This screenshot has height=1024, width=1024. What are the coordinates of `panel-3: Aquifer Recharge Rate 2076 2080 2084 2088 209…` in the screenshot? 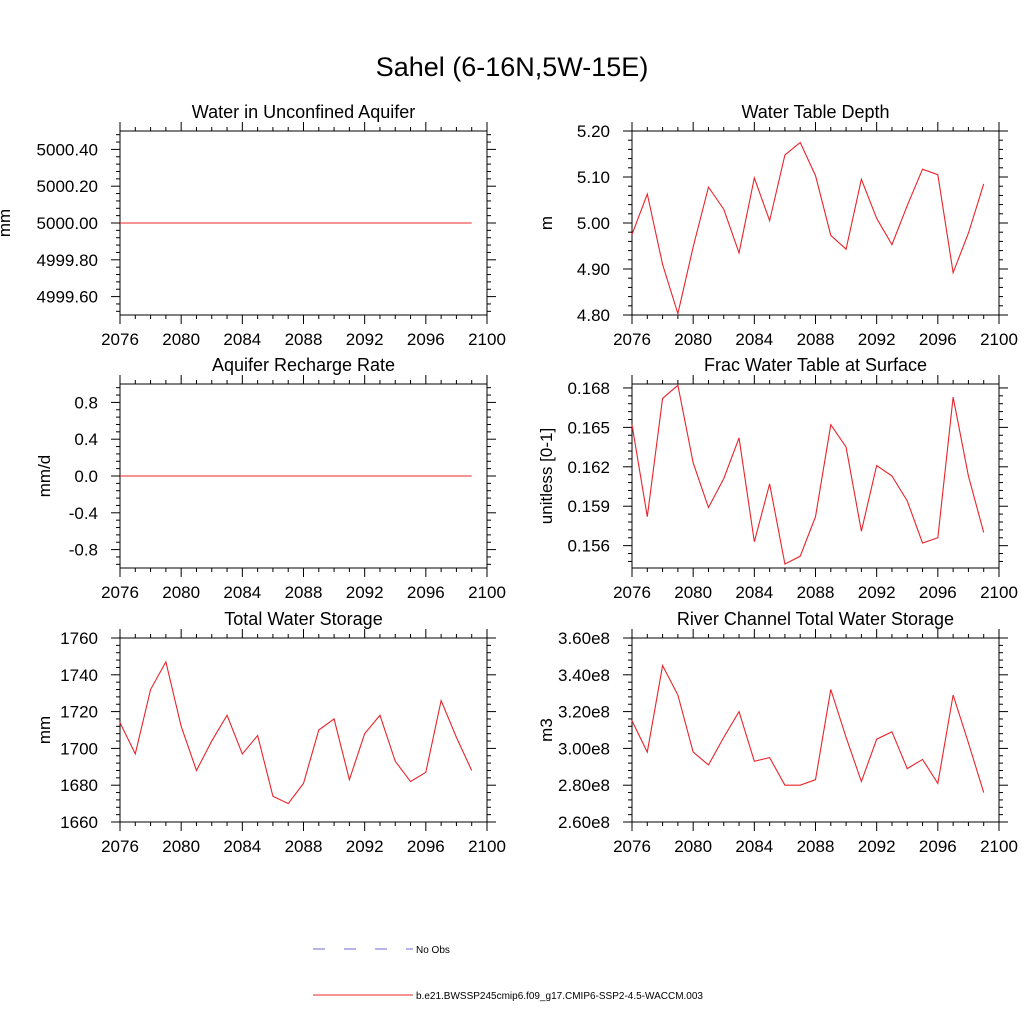 It's located at (270, 478).